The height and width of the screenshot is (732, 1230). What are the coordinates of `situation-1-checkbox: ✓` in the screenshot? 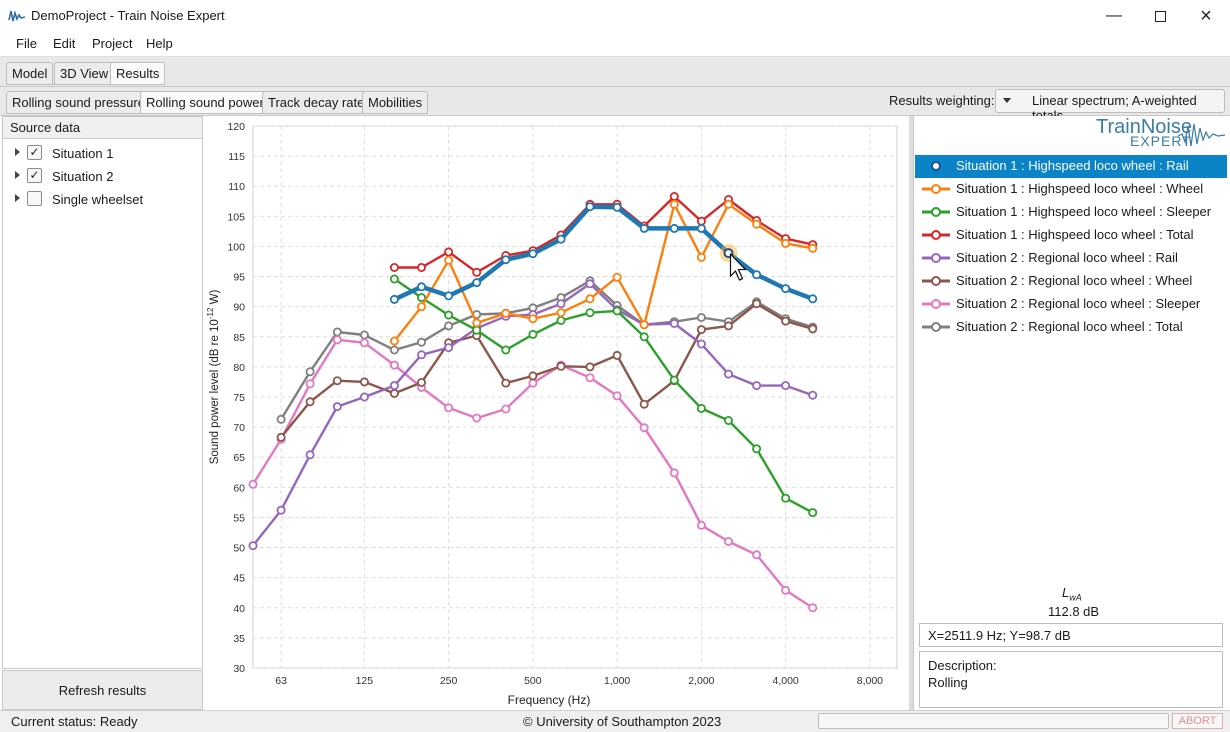 It's located at (34, 152).